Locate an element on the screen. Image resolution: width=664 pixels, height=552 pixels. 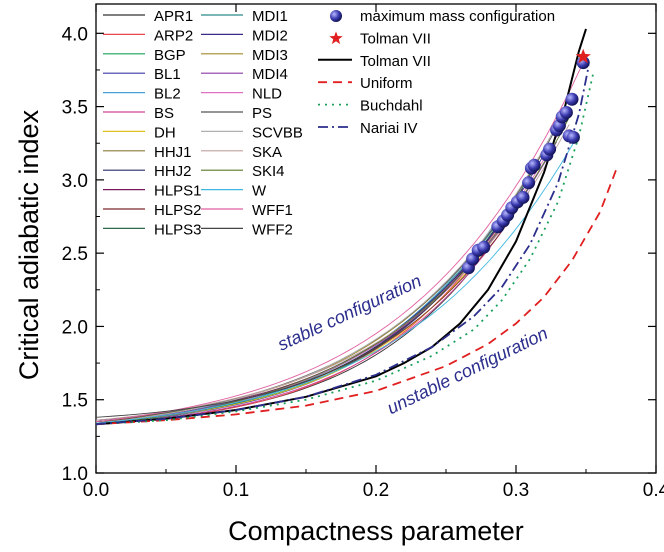
x-axis-label: Compactness parameter is located at coordinates (376, 531).